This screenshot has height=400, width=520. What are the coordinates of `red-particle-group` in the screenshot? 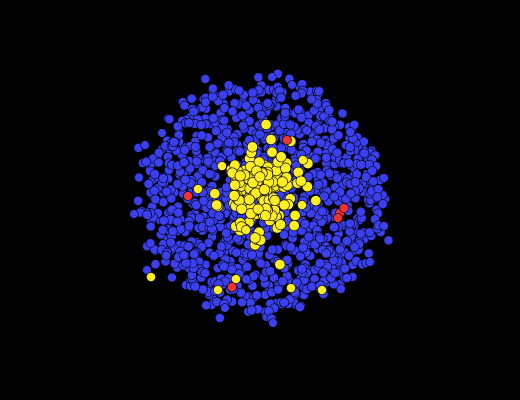 It's located at (266, 213).